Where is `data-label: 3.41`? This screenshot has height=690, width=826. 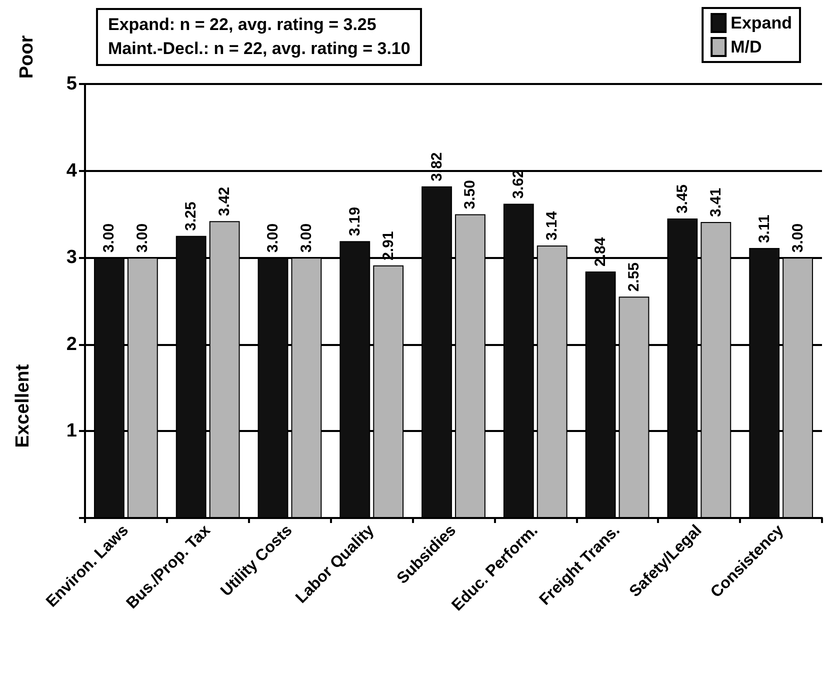 data-label: 3.41 is located at coordinates (715, 203).